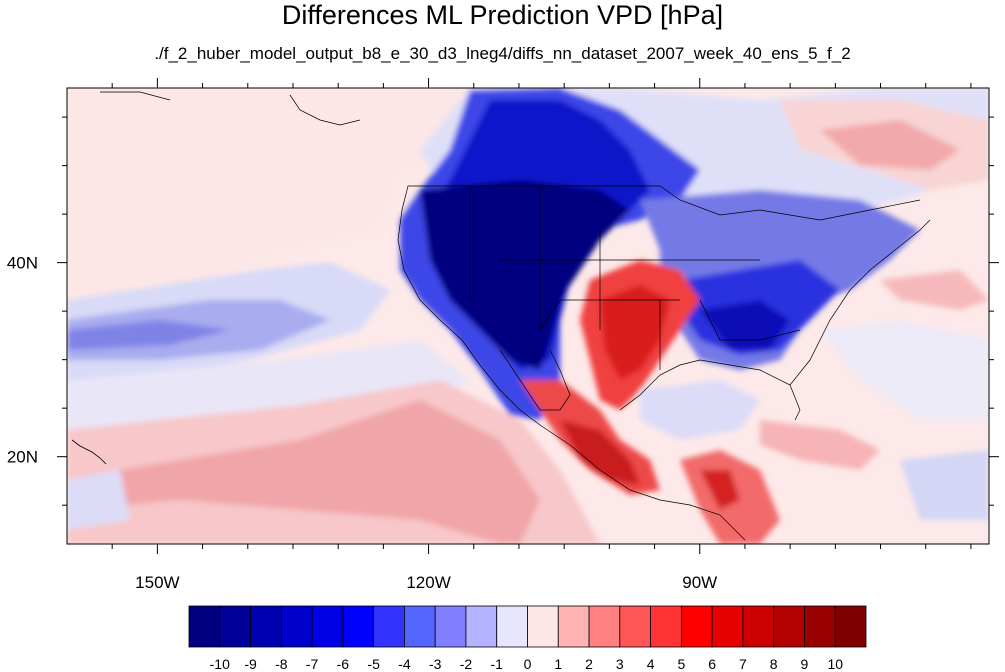 The image size is (1005, 672). I want to click on colorbar-label: 7, so click(743, 664).